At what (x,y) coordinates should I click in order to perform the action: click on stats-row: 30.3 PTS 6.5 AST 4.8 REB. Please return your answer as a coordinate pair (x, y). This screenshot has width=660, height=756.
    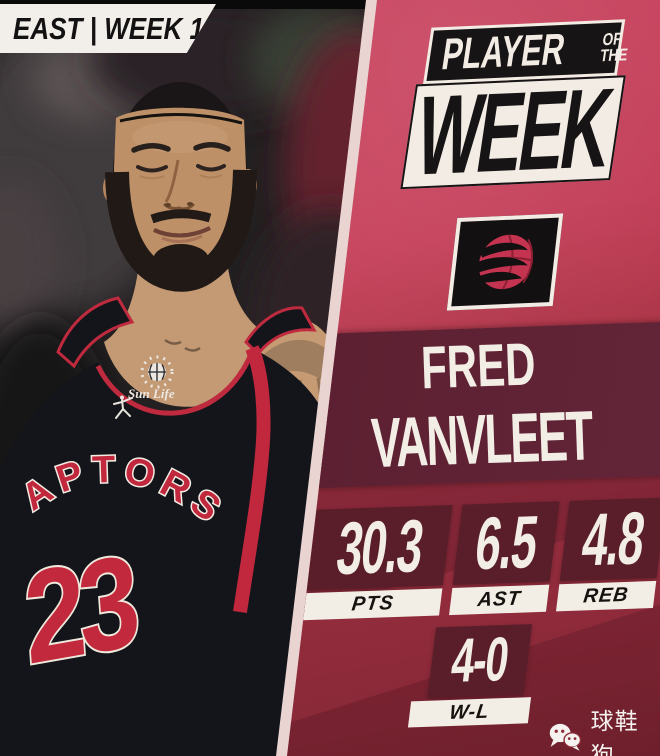
    Looking at the image, I should click on (481, 558).